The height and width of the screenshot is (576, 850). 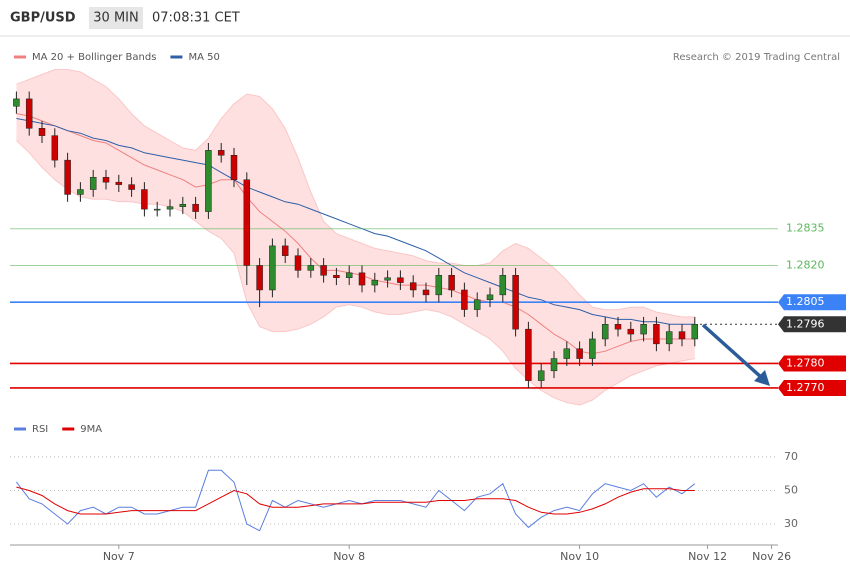 I want to click on y-tick-label: 70, so click(x=791, y=456).